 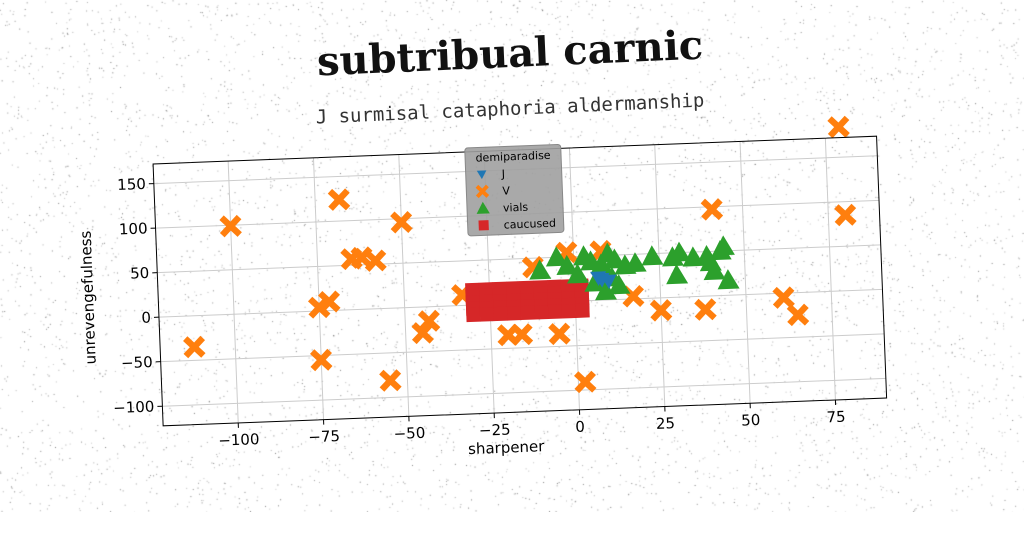 What do you see at coordinates (134, 408) in the screenshot?
I see `y-tick-label: −100` at bounding box center [134, 408].